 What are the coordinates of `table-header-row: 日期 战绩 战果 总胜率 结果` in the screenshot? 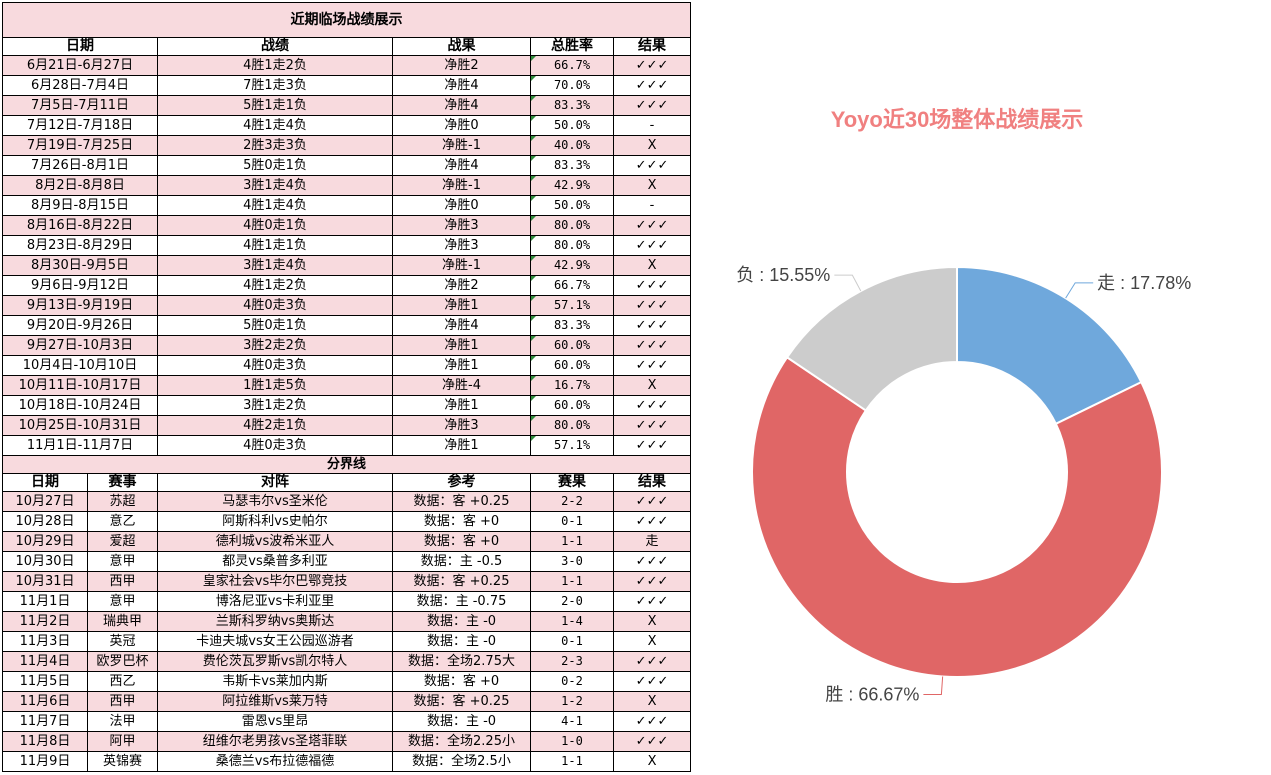 It's located at (347, 46).